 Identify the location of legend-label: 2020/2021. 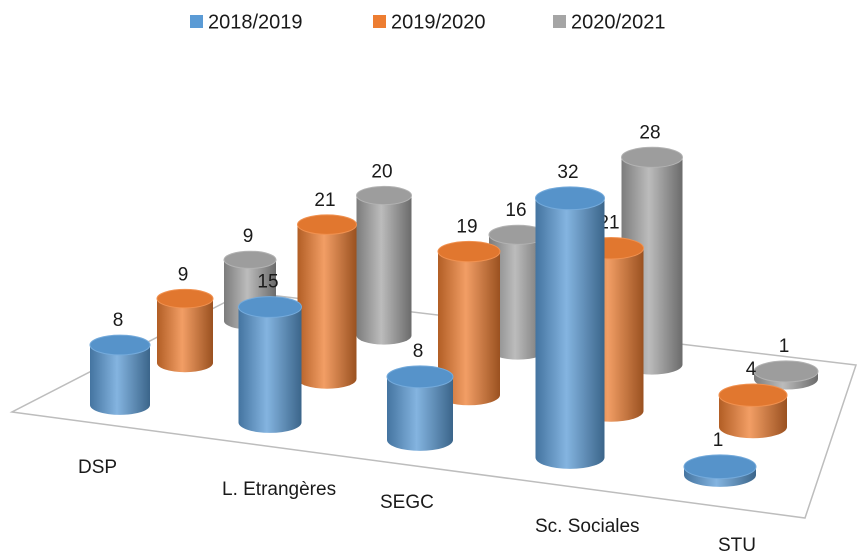
(618, 22).